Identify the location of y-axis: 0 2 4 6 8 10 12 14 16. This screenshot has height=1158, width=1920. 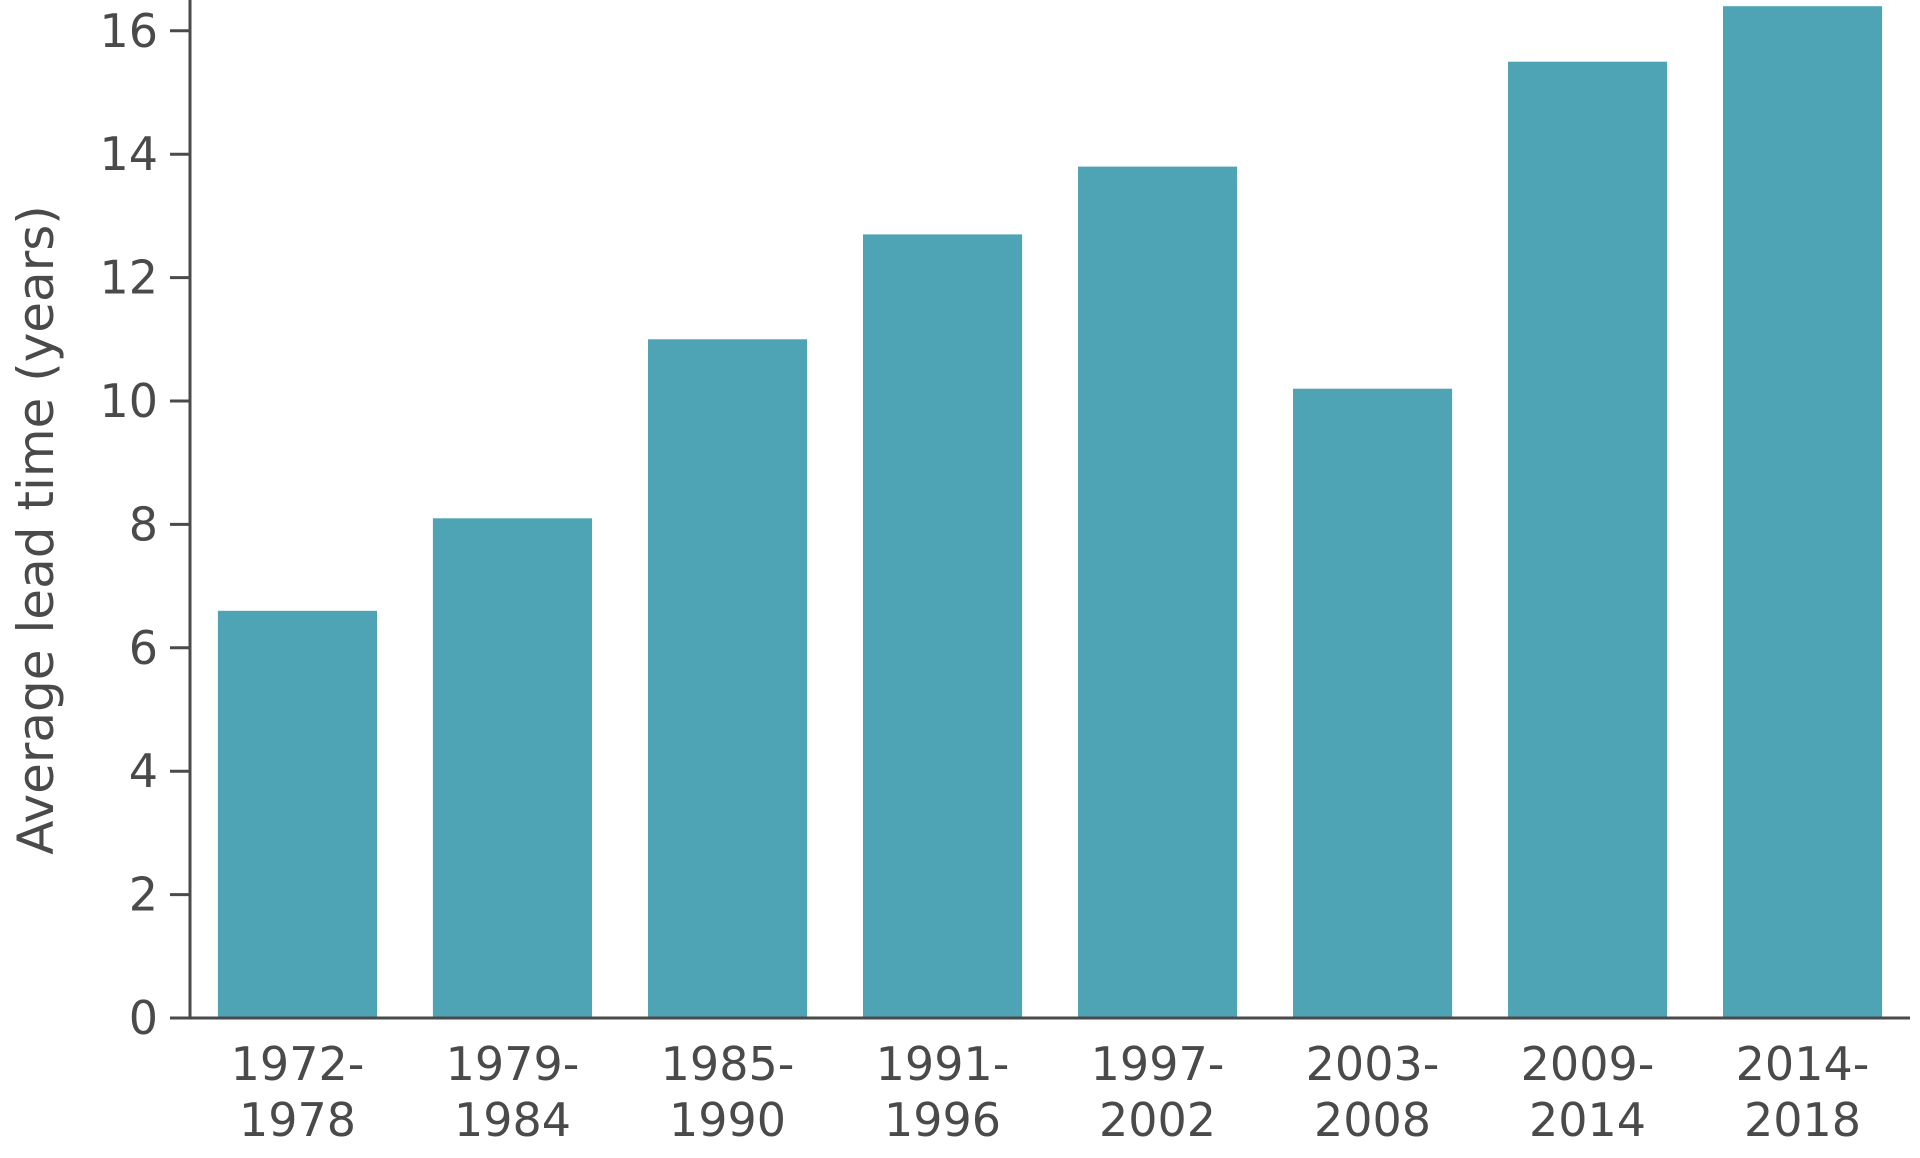
(145, 522).